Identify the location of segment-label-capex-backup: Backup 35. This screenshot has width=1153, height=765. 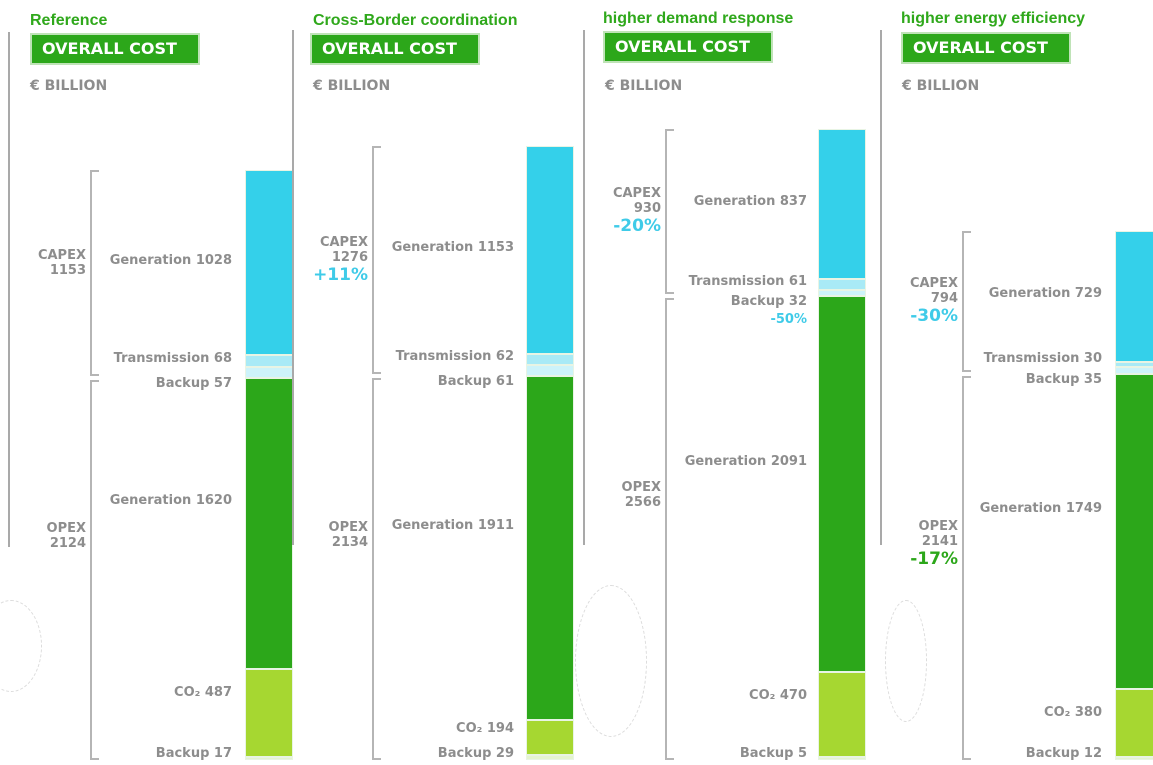
(1063, 379).